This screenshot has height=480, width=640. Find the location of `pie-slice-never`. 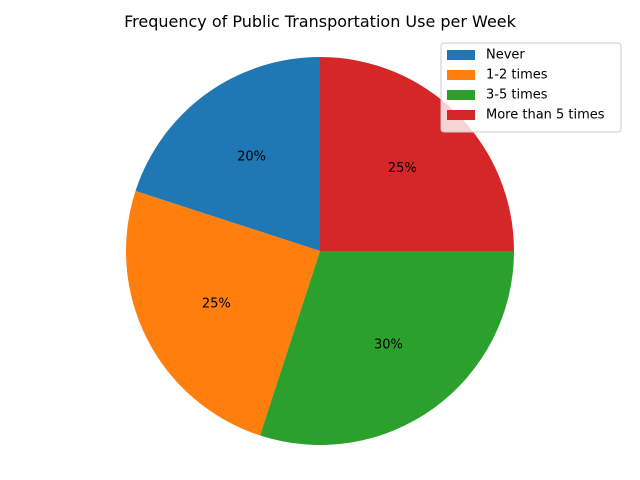

pie-slice-never is located at coordinates (227, 154).